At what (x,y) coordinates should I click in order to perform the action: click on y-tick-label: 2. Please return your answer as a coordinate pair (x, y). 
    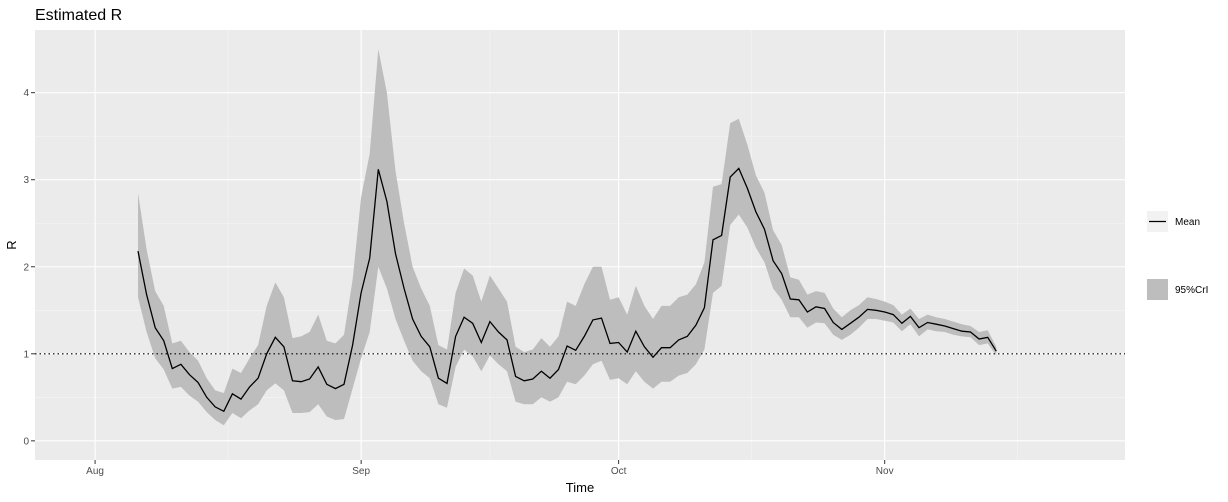
    Looking at the image, I should click on (26, 267).